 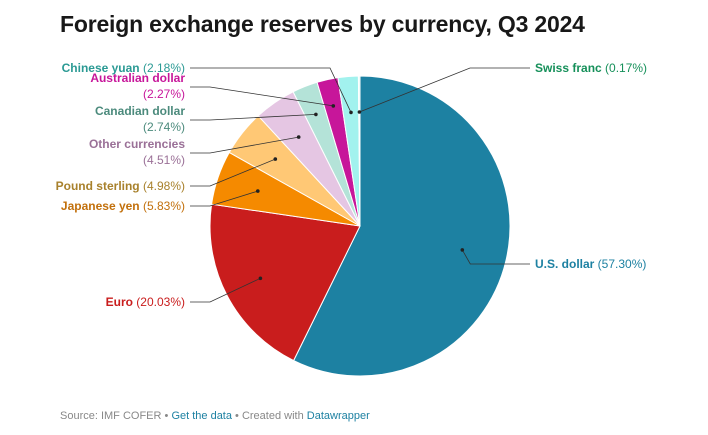 What do you see at coordinates (269, 416) in the screenshot?
I see `created-with-text: • Created with` at bounding box center [269, 416].